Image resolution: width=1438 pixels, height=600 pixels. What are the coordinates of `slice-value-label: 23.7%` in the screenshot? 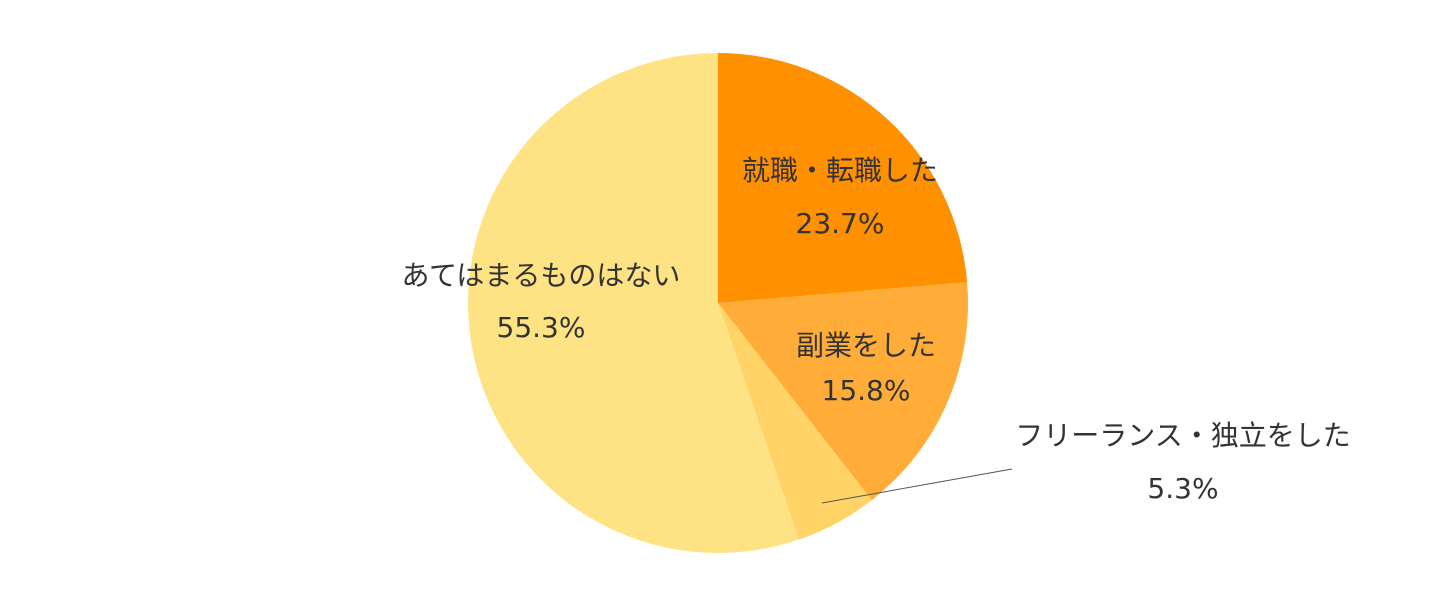 It's located at (840, 223).